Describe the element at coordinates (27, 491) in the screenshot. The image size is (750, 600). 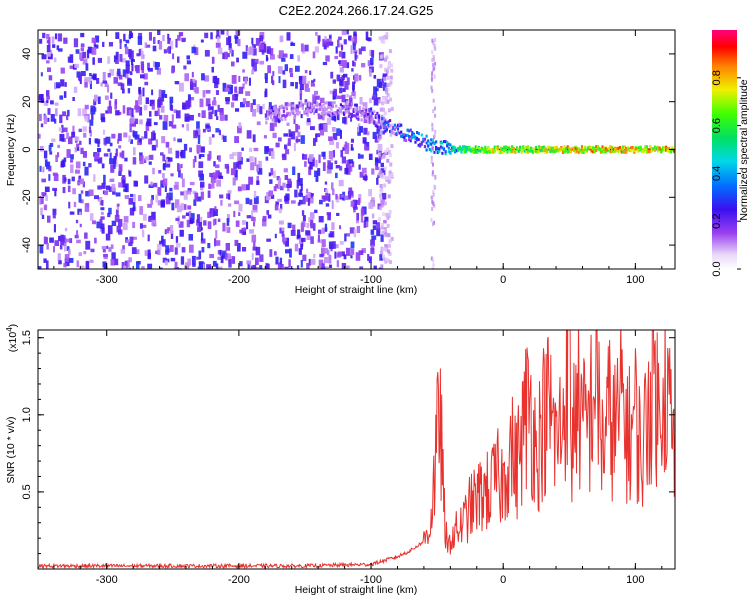
I see `y-tick-label: 0.5` at that location.